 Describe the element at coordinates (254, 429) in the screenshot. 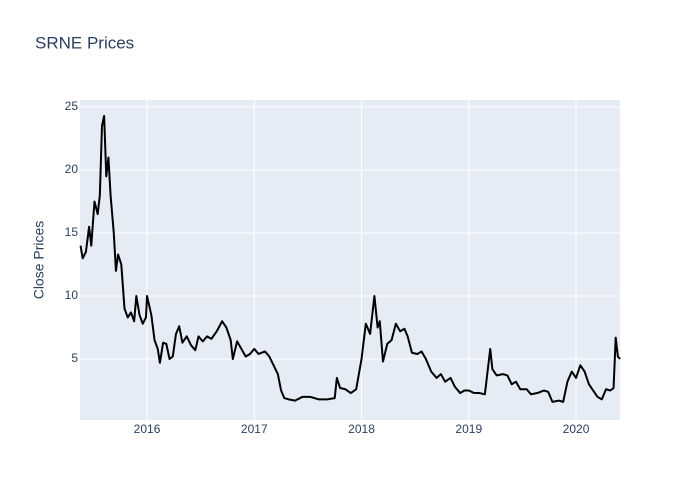

I see `x-tick-label: 2017` at that location.